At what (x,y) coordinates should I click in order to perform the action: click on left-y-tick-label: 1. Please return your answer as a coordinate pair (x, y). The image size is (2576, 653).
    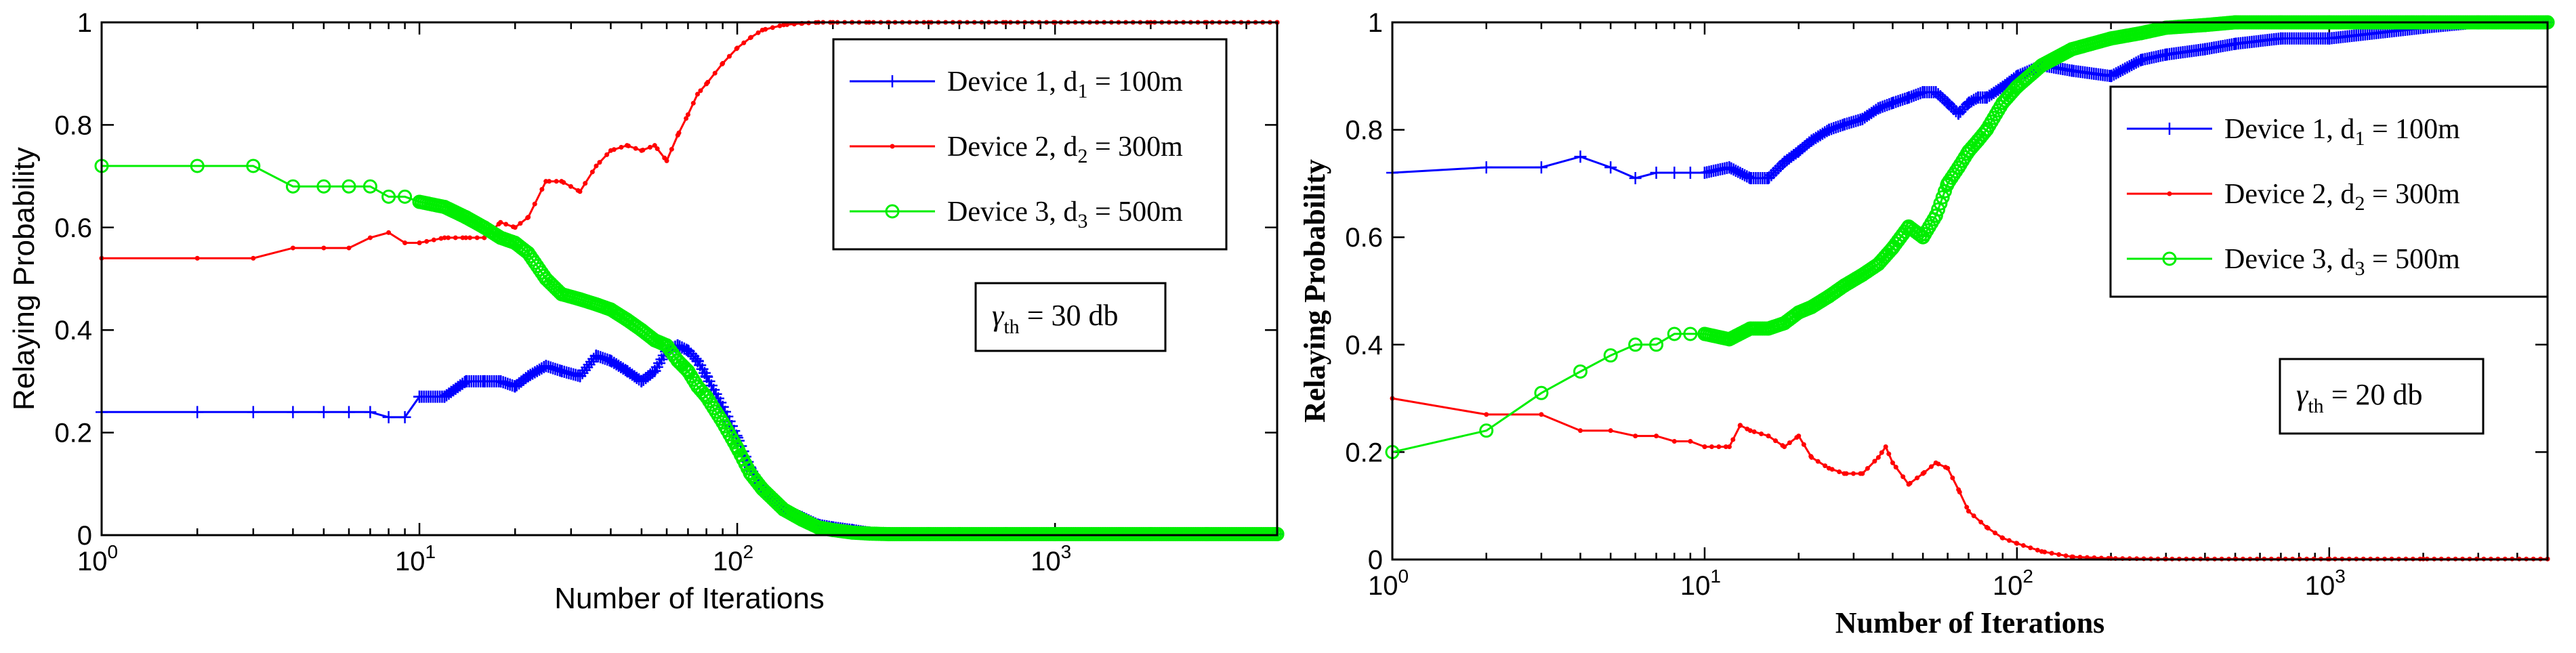
    Looking at the image, I should click on (84, 23).